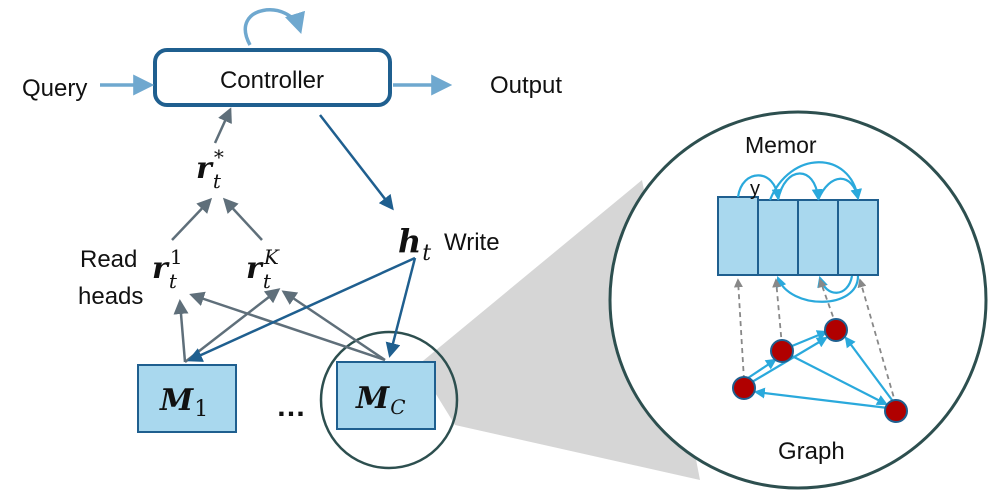 The height and width of the screenshot is (493, 988). What do you see at coordinates (811, 451) in the screenshot?
I see `zoom-graph-label: Graph` at bounding box center [811, 451].